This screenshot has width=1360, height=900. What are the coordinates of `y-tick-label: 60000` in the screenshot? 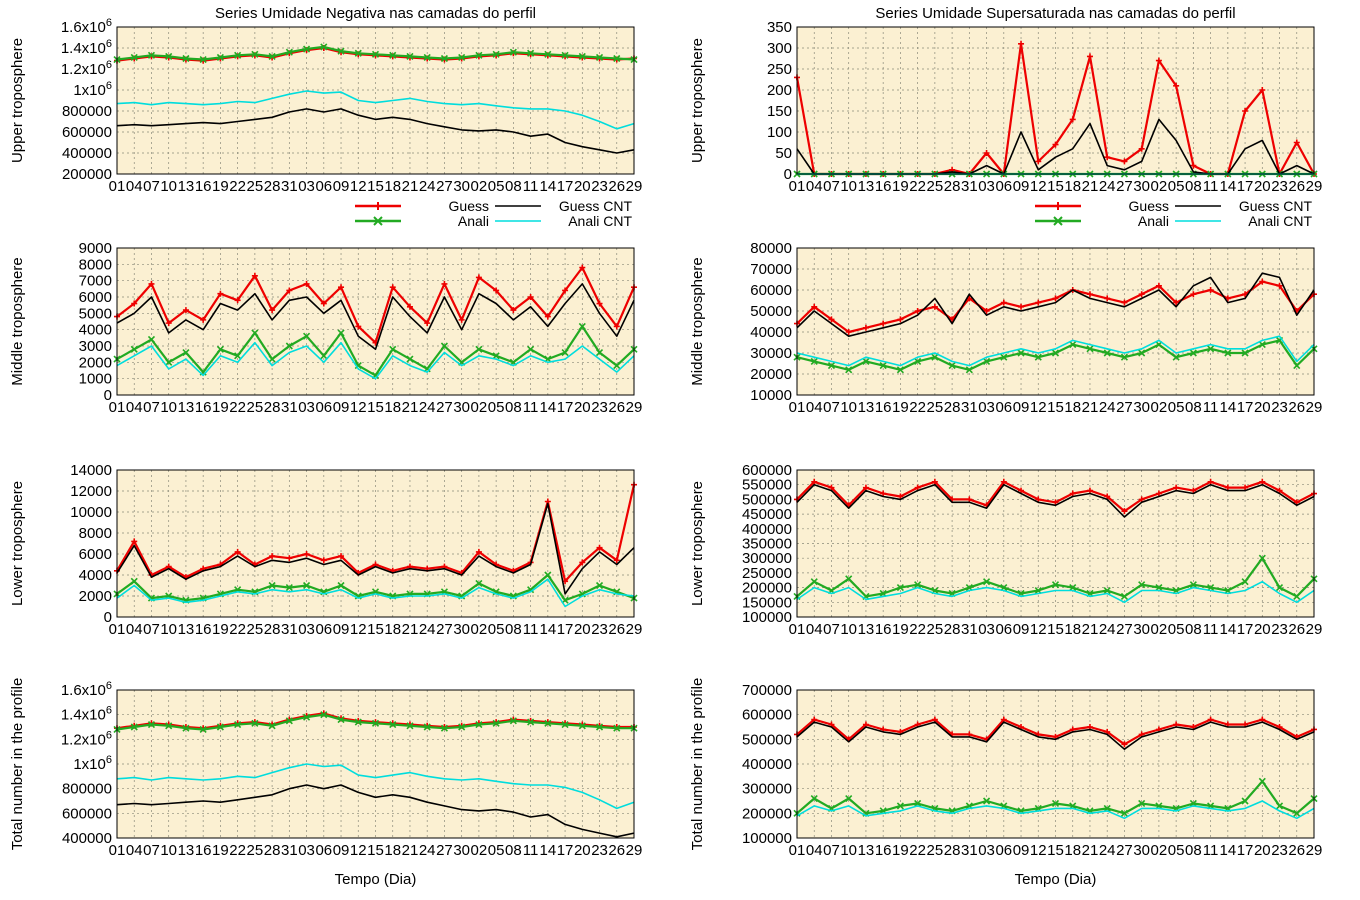 It's located at (771, 290).